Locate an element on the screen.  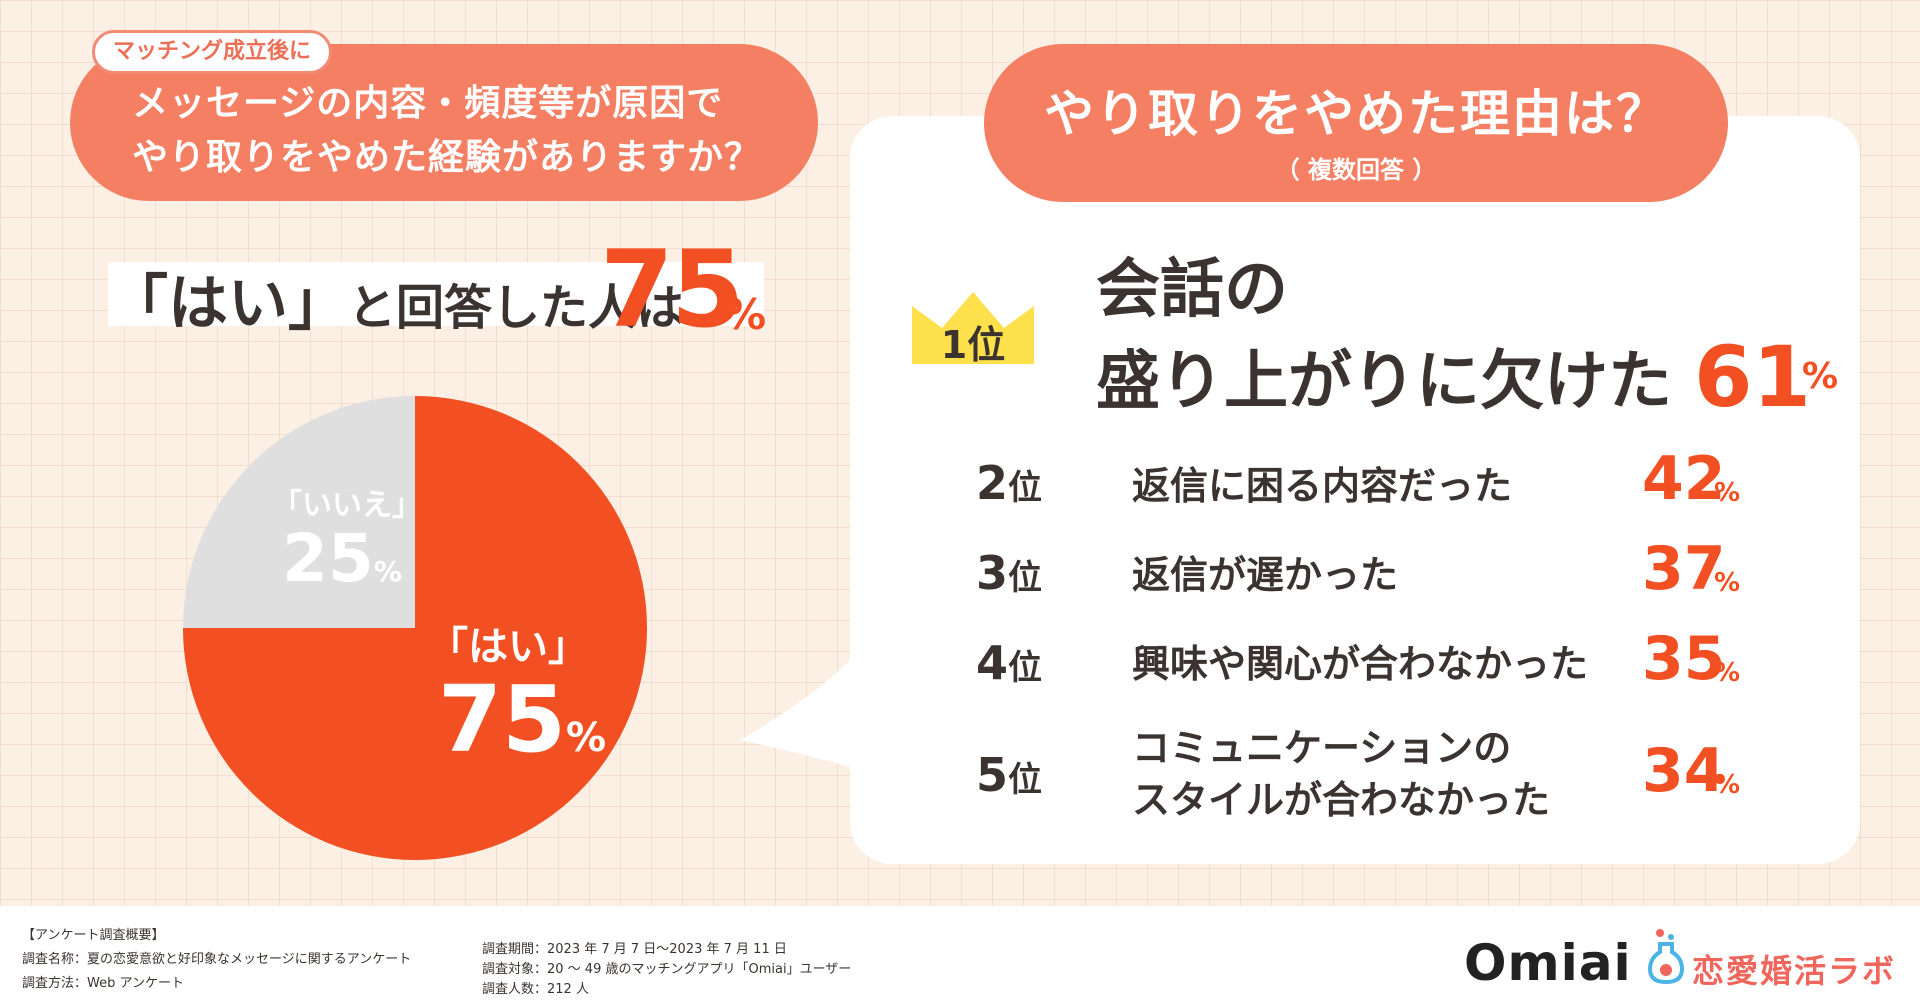
survey-name: 調査名称：夏の恋愛意欲と好印象なメッセージに関するアンケート is located at coordinates (217, 959).